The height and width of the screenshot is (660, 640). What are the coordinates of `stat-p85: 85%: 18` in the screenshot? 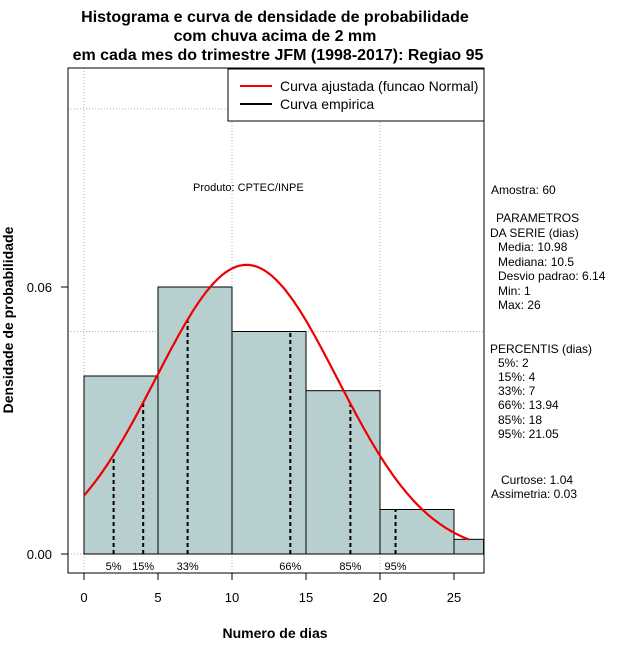 It's located at (520, 420).